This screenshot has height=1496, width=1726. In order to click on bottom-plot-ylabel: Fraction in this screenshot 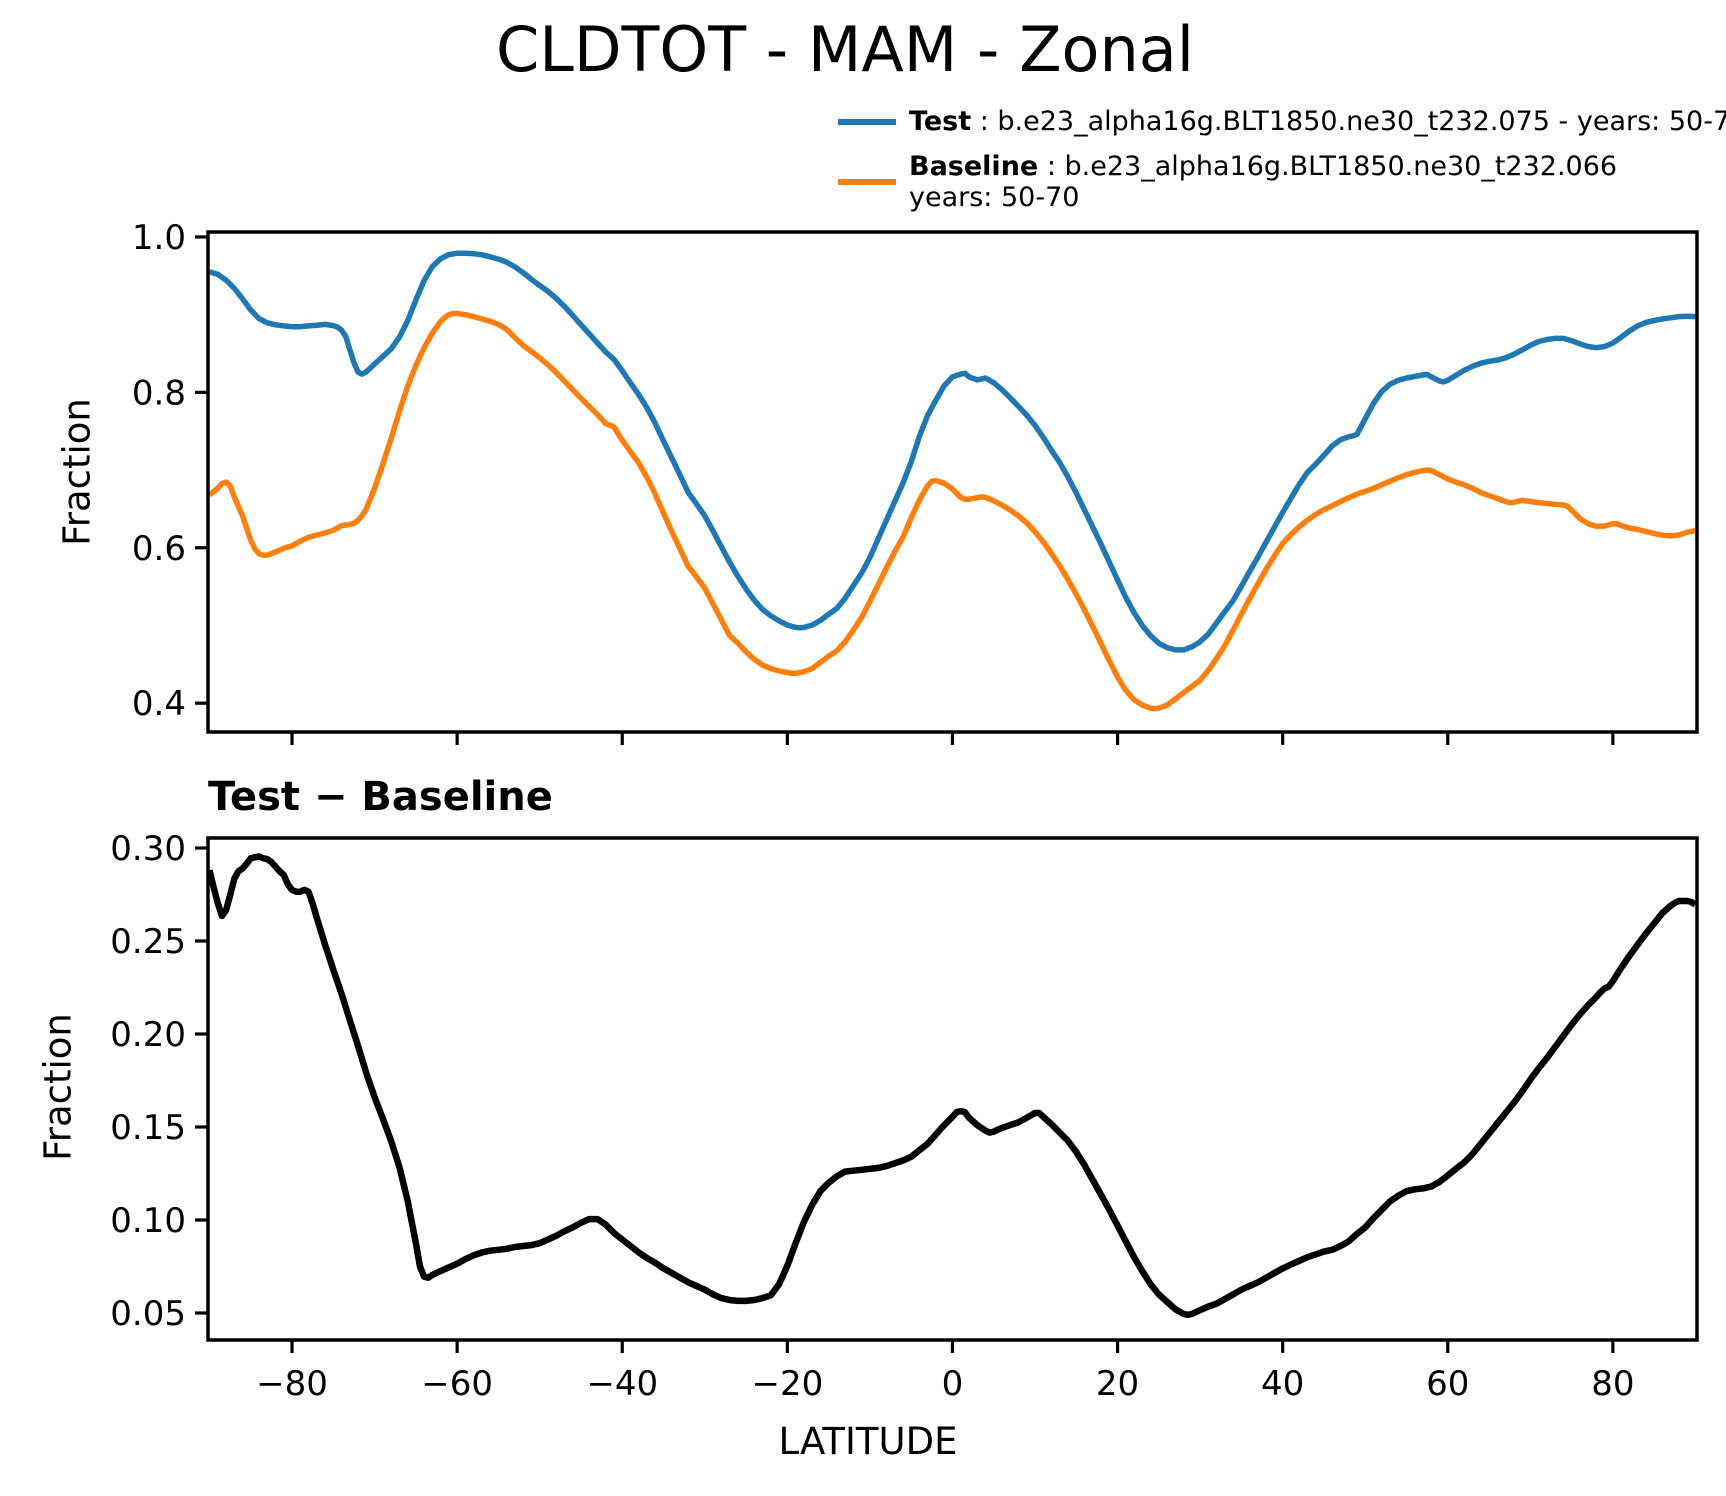, I will do `click(58, 1087)`.